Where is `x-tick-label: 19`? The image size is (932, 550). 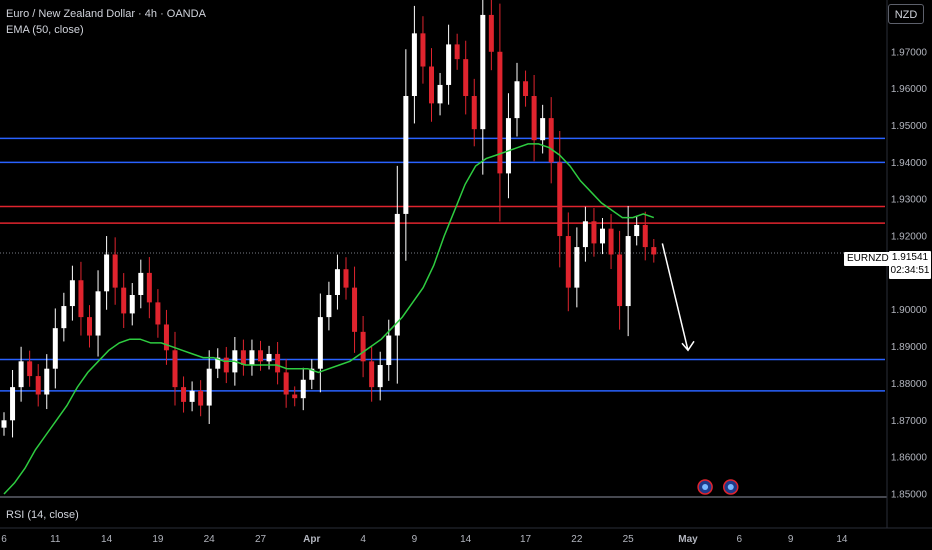
x-tick-label: 19 is located at coordinates (158, 539).